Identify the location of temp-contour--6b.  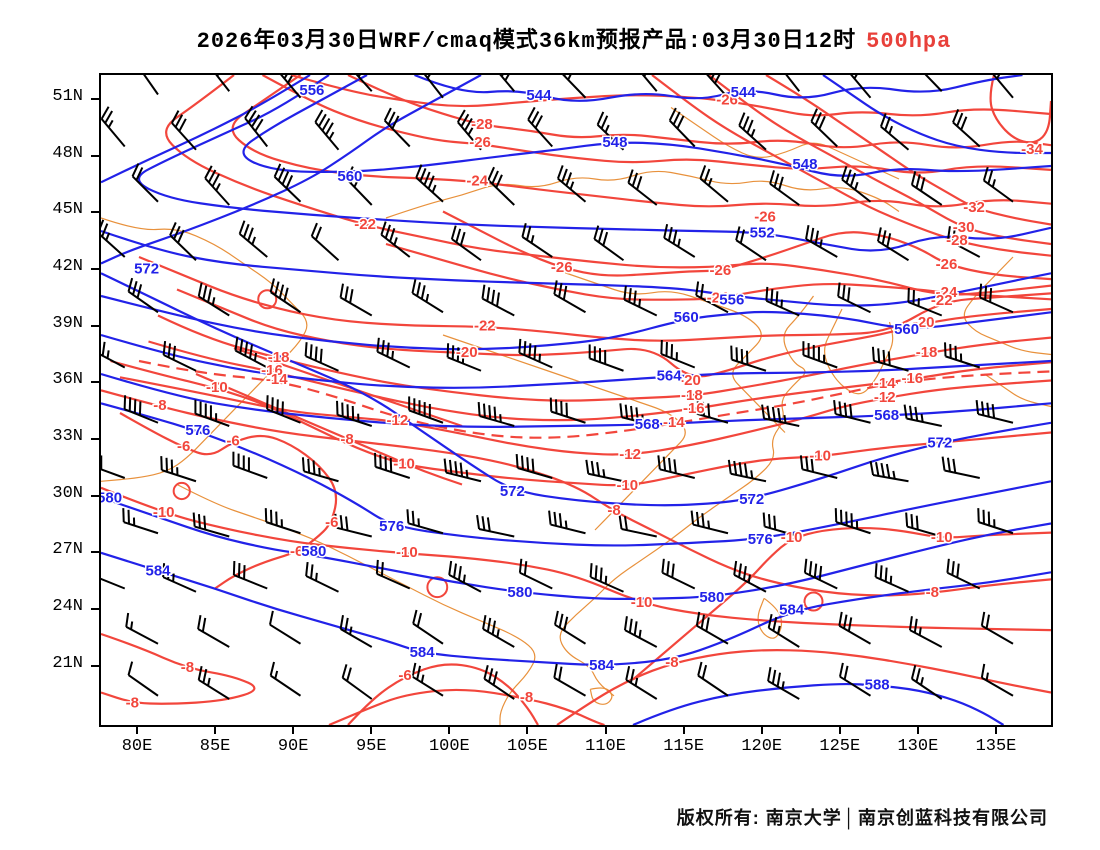
(443, 694).